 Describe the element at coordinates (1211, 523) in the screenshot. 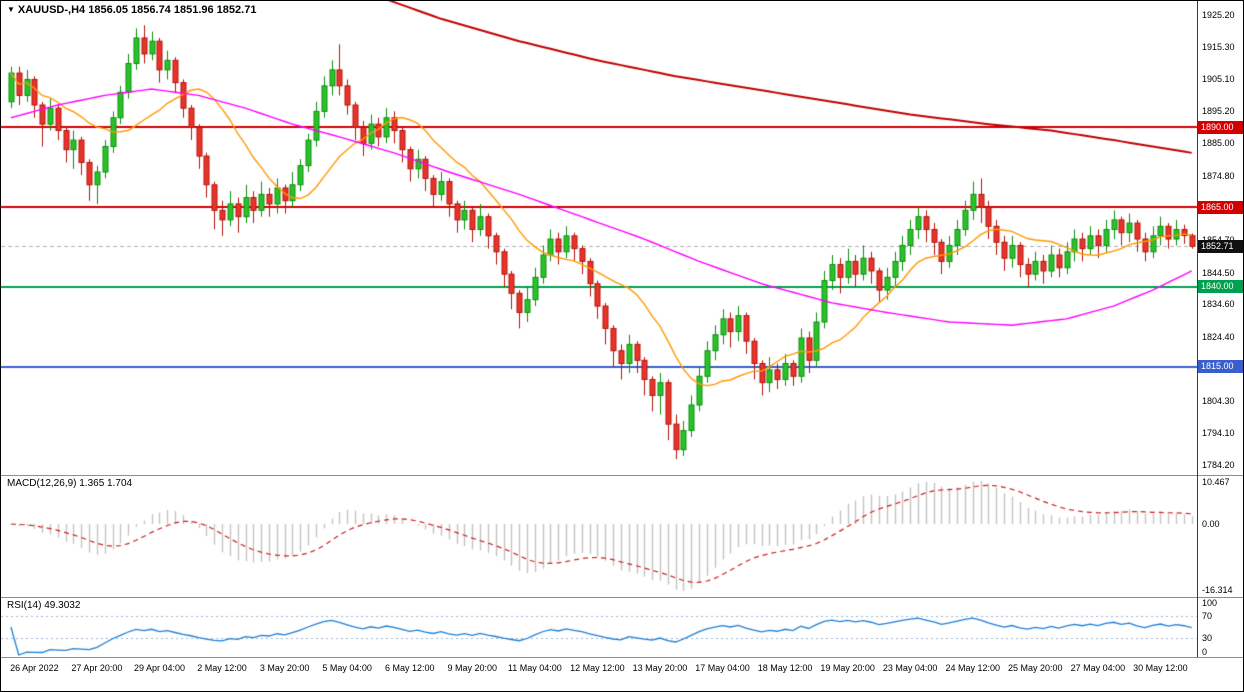

I see `macd-axis-label: 0.00` at that location.